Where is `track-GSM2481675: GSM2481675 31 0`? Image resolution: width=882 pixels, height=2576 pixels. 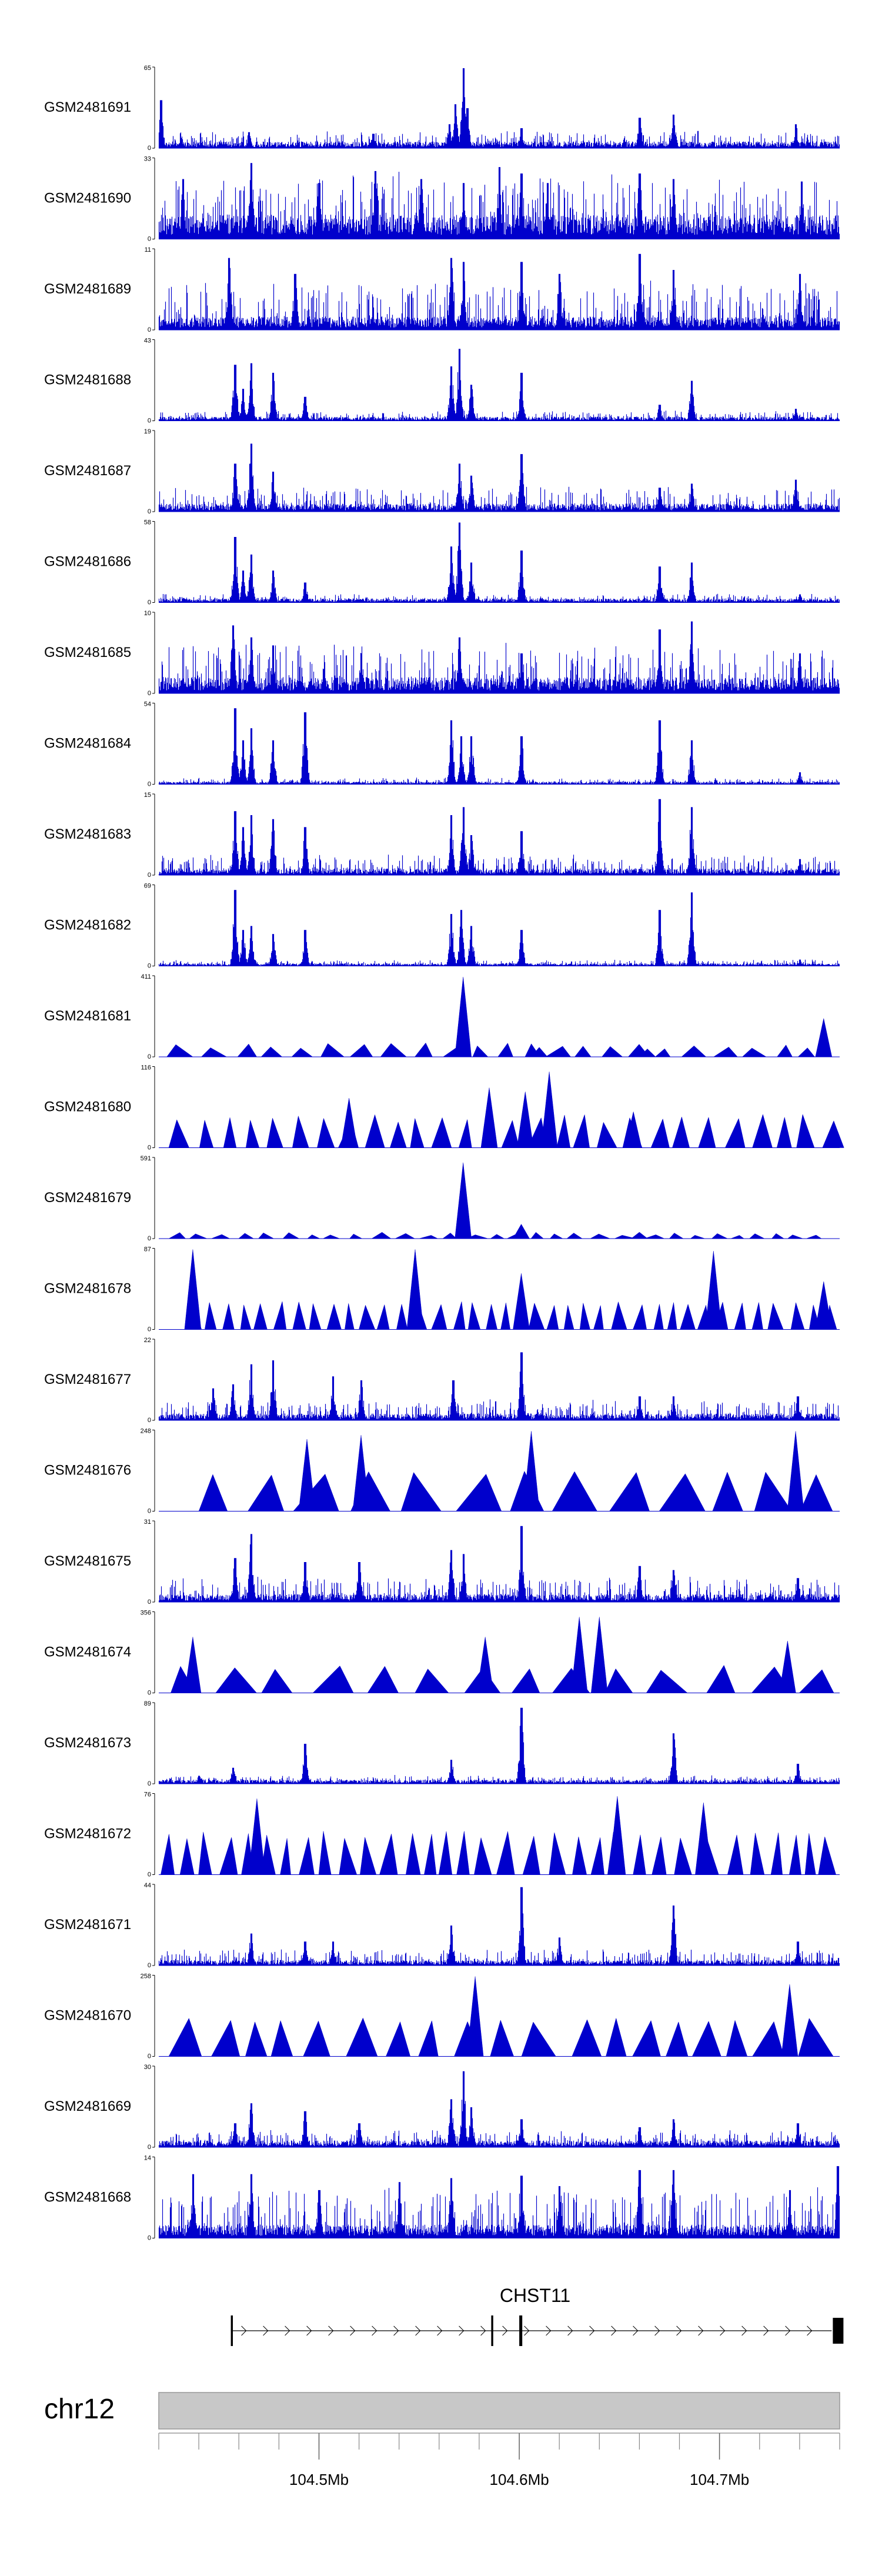 track-GSM2481675: GSM2481675 31 0 is located at coordinates (442, 1562).